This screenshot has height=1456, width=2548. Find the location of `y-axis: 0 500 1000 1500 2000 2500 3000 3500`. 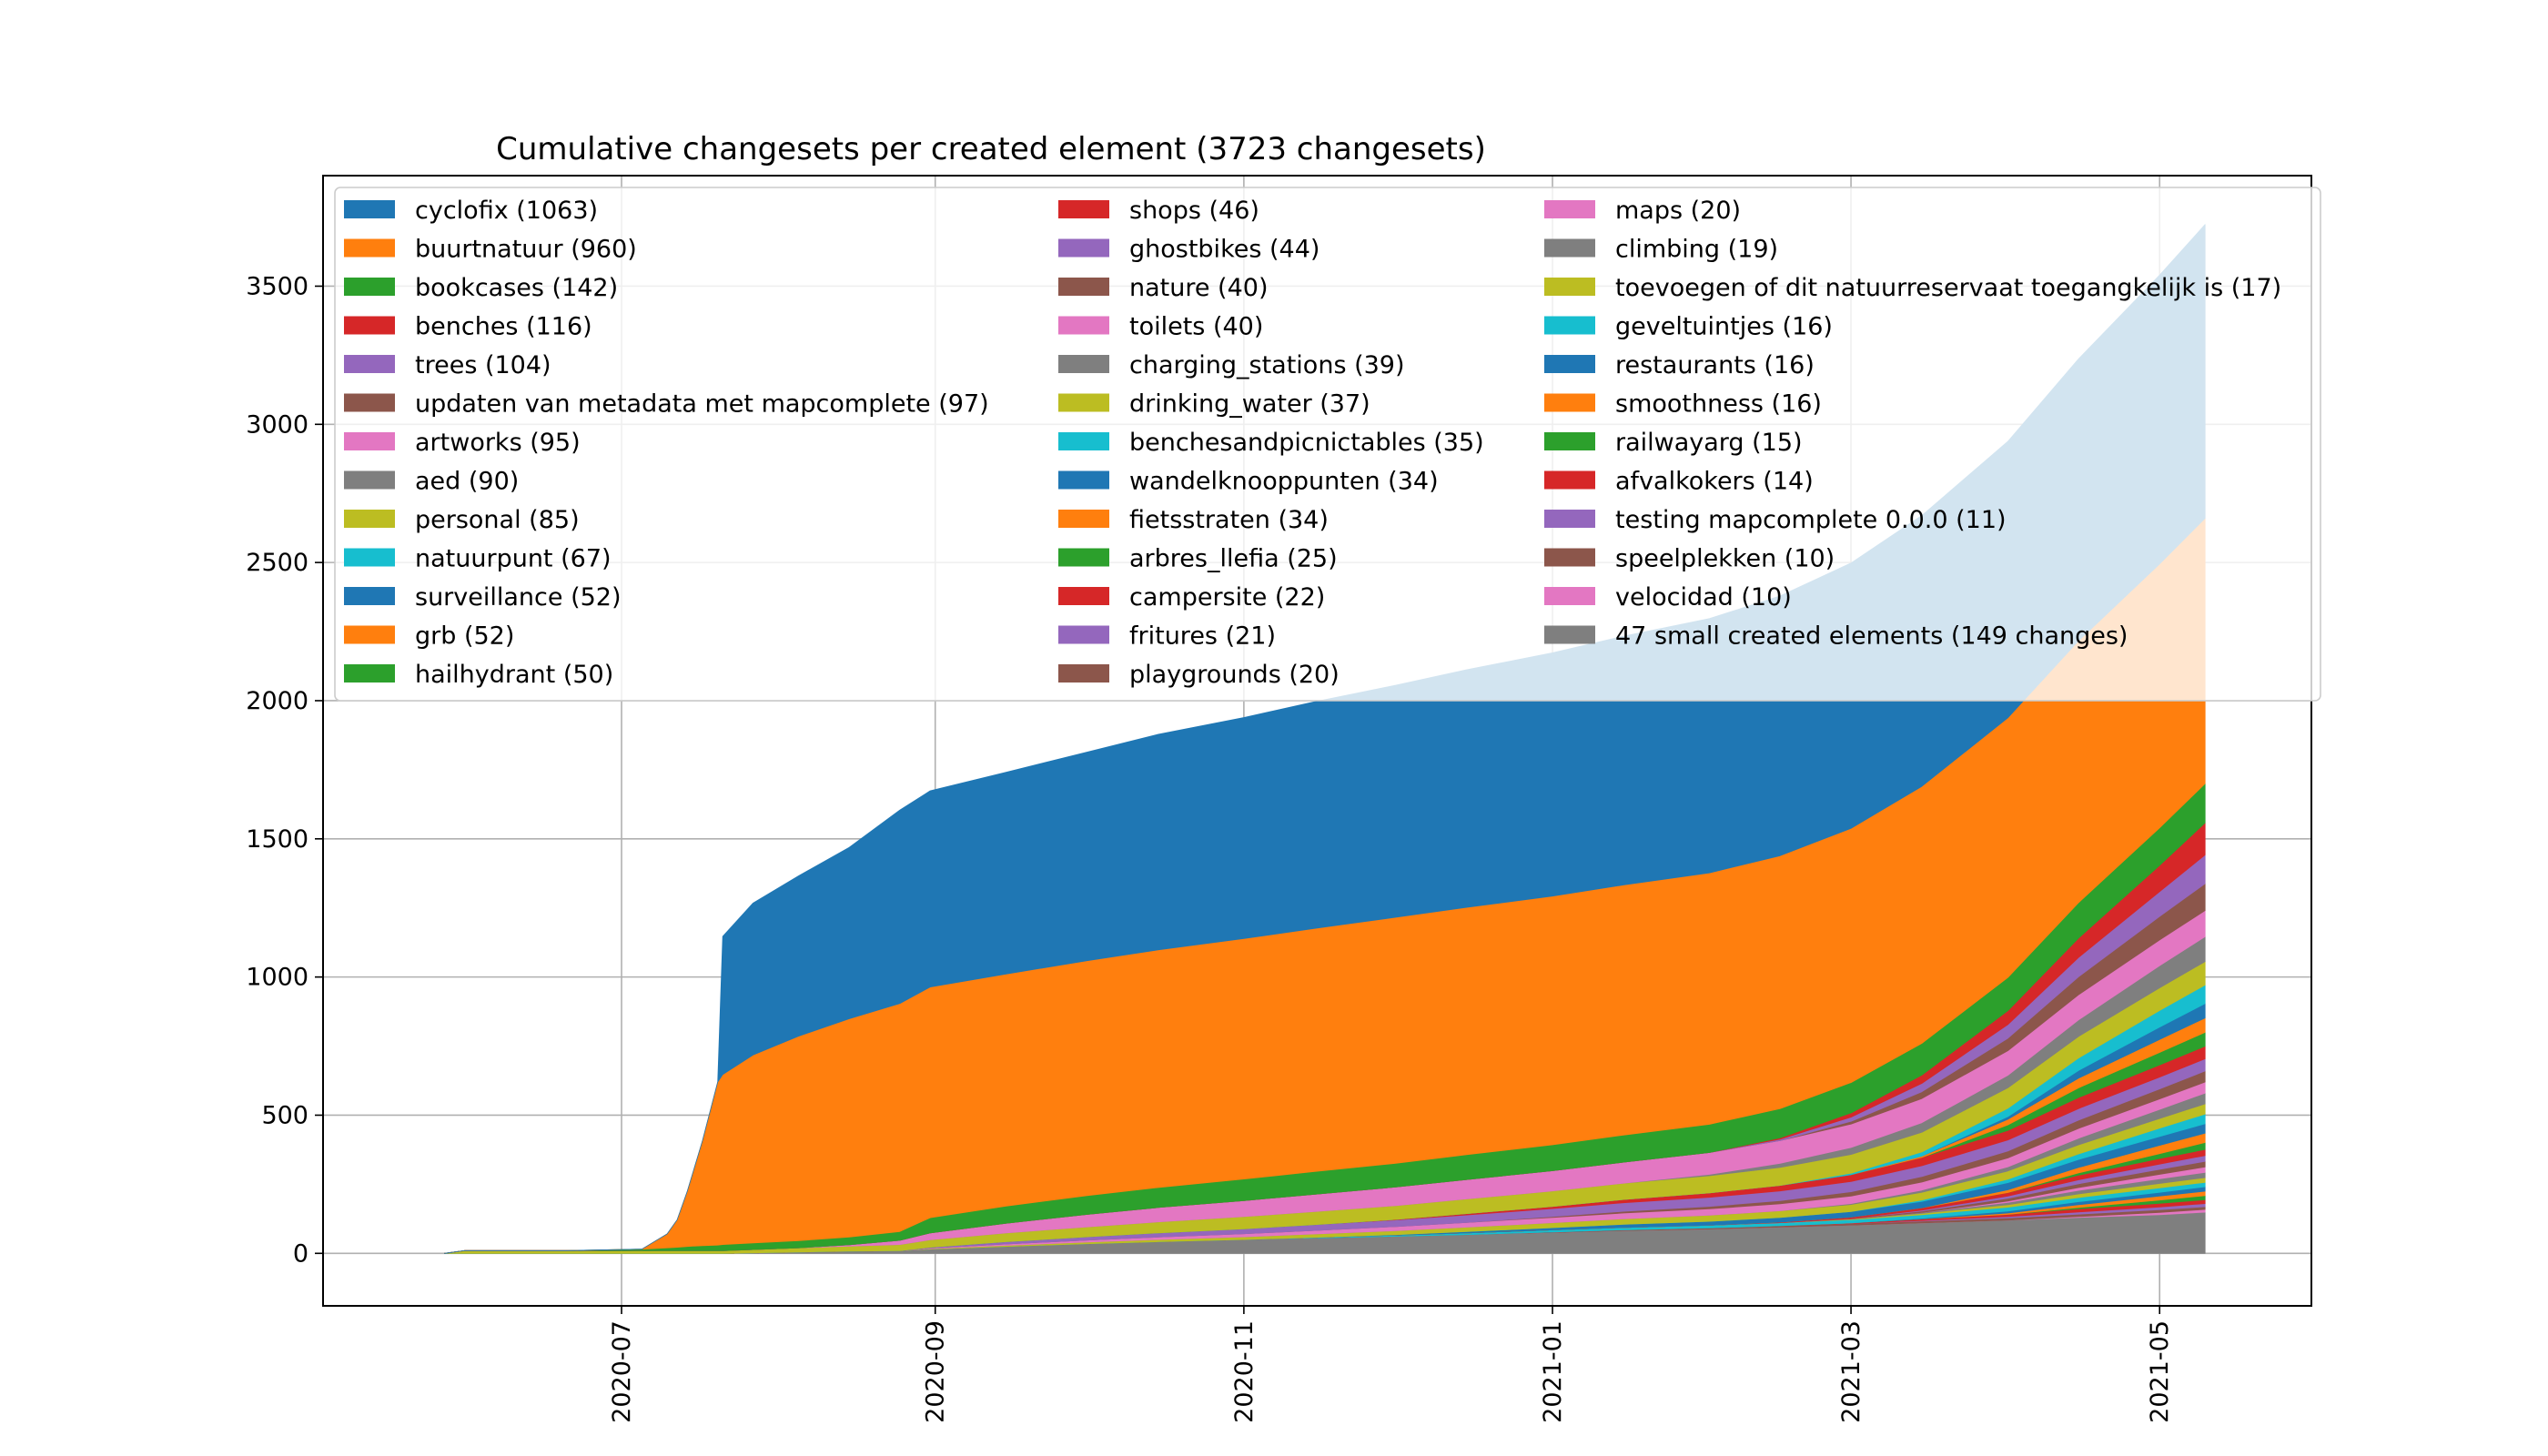

y-axis: 0 500 1000 1500 2000 2500 3000 3500 is located at coordinates (285, 770).